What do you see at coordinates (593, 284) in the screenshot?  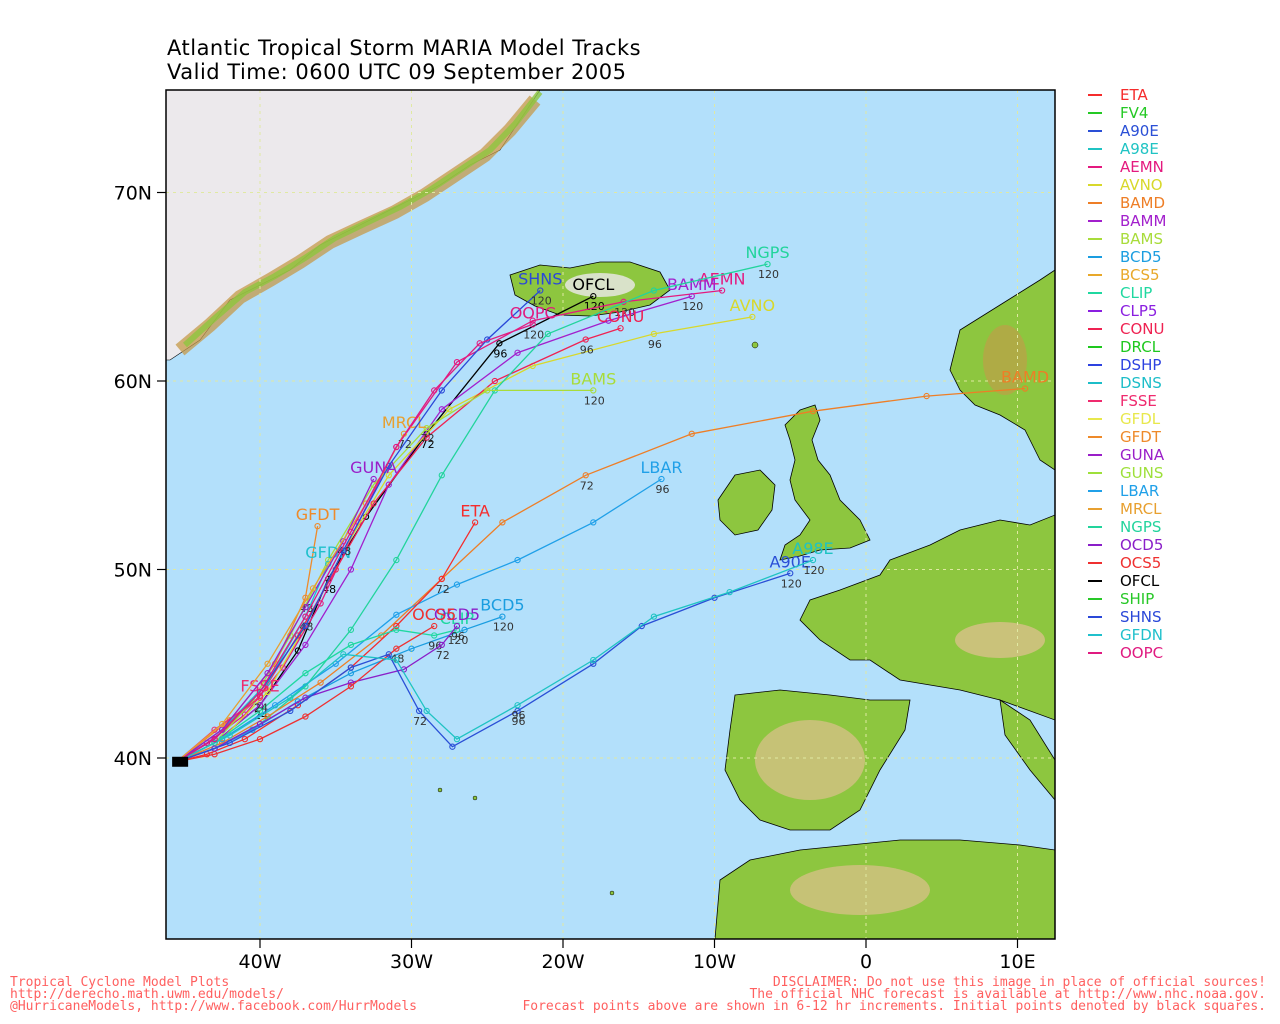 I see `model-end-label: OFCL` at bounding box center [593, 284].